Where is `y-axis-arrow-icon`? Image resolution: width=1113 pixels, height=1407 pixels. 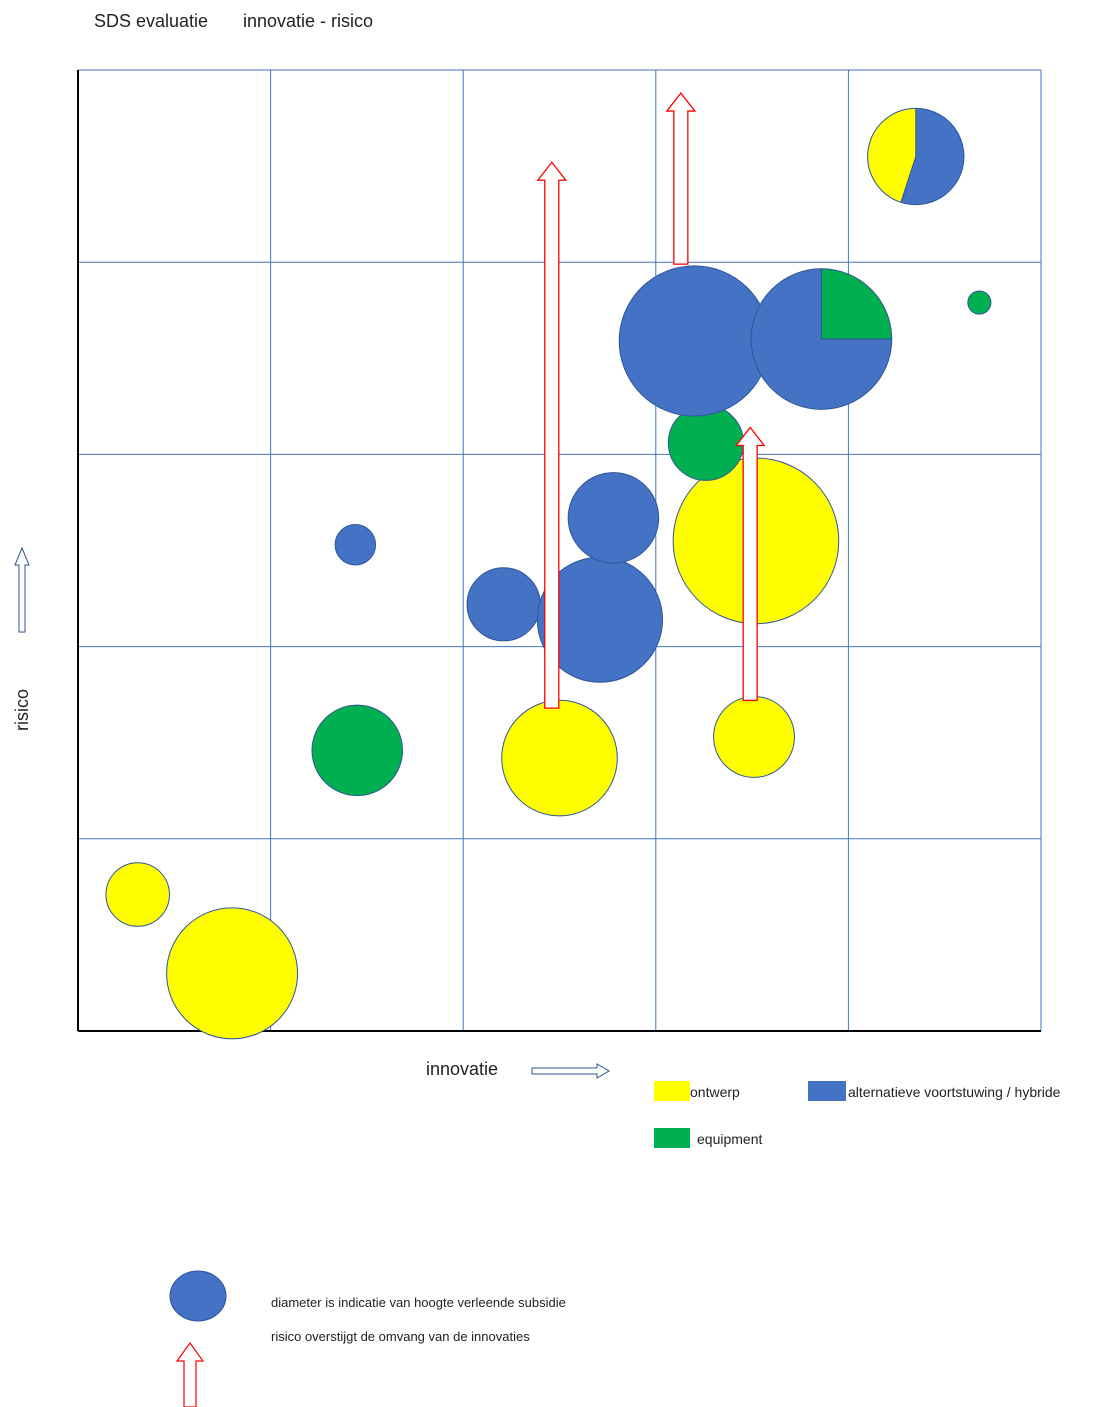 y-axis-arrow-icon is located at coordinates (22, 589).